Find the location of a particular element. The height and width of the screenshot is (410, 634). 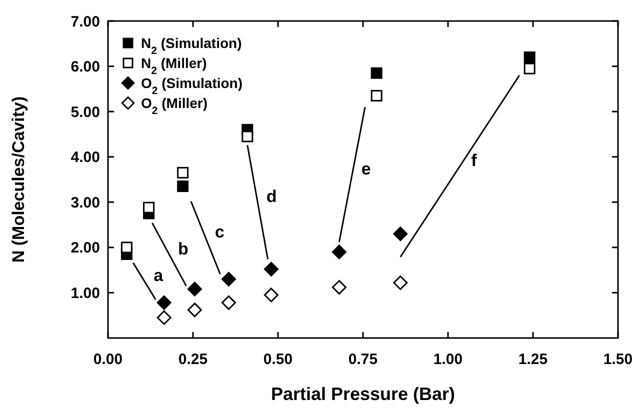

y-tick-label: 4.00 is located at coordinates (85, 157).